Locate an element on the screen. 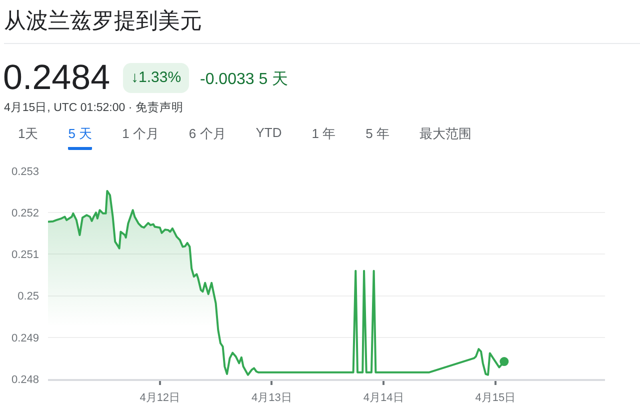 This screenshot has width=640, height=412. y-tick-label: 0.251 is located at coordinates (25, 255).